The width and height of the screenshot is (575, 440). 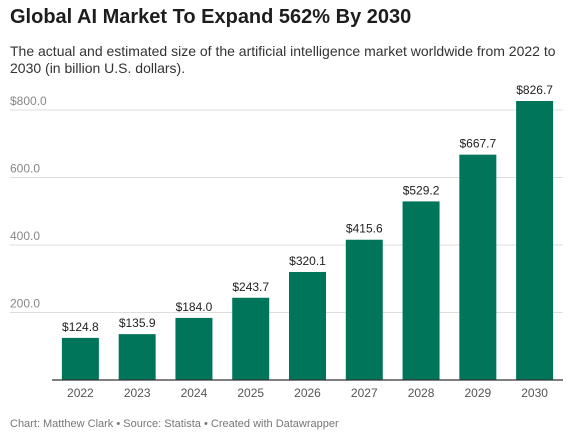 I want to click on x-tick-label: 2024, so click(x=194, y=393).